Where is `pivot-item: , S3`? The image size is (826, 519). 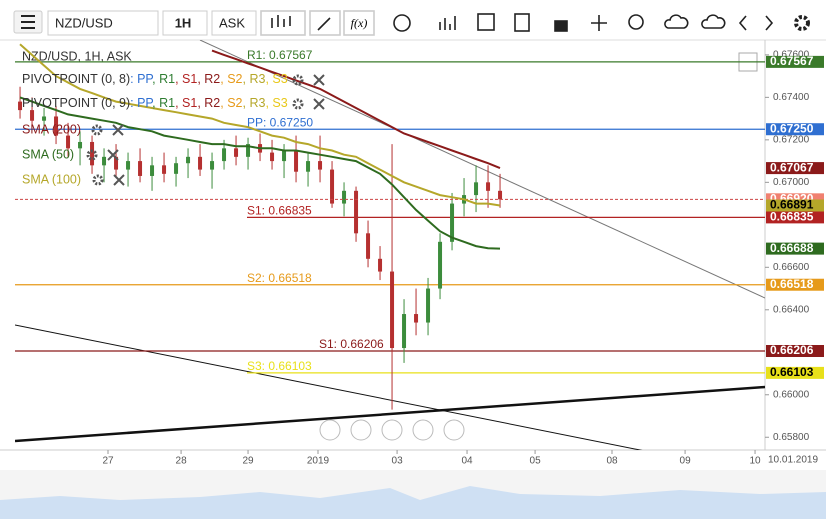
pivot-item: , S3 is located at coordinates (276, 103).